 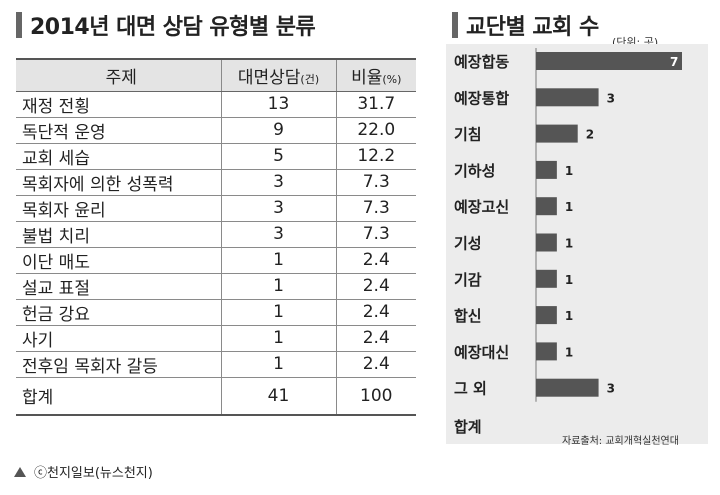 What do you see at coordinates (532, 27) in the screenshot?
I see `chart-title-text: 교단별 교회 수` at bounding box center [532, 27].